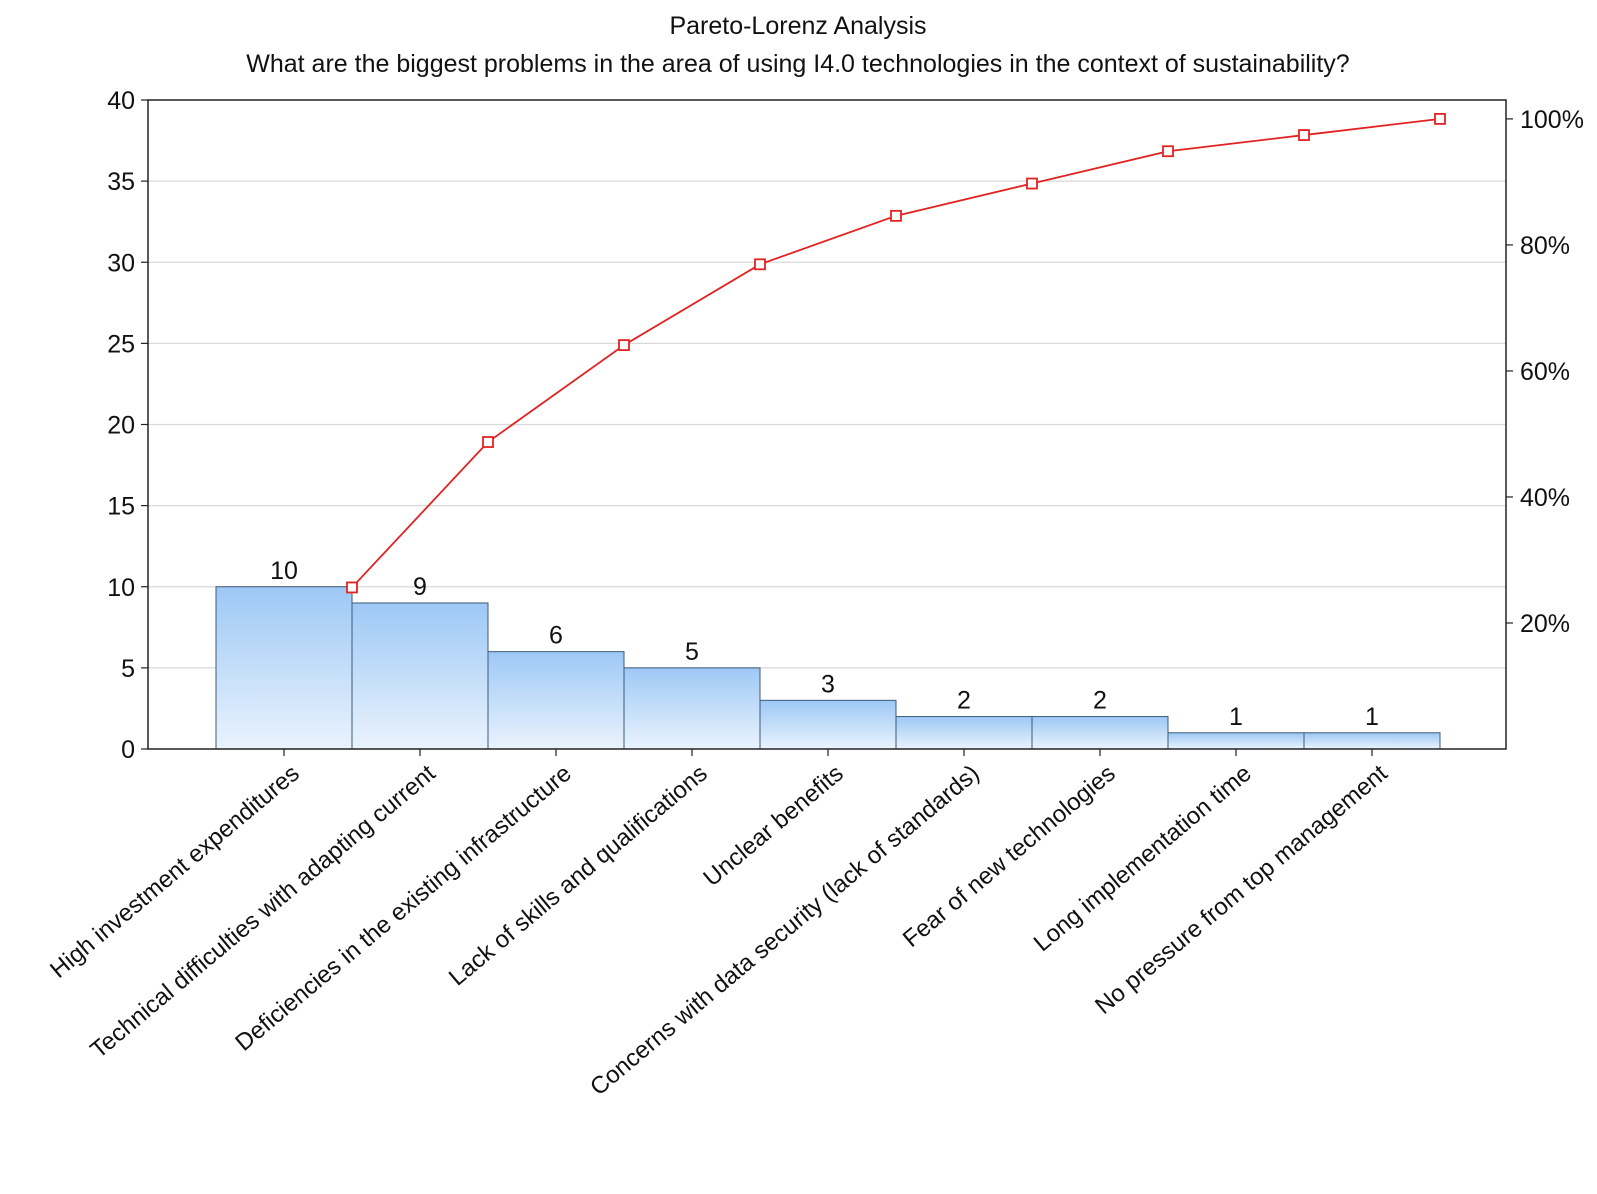  What do you see at coordinates (121, 344) in the screenshot?
I see `ytick-label-25: 25` at bounding box center [121, 344].